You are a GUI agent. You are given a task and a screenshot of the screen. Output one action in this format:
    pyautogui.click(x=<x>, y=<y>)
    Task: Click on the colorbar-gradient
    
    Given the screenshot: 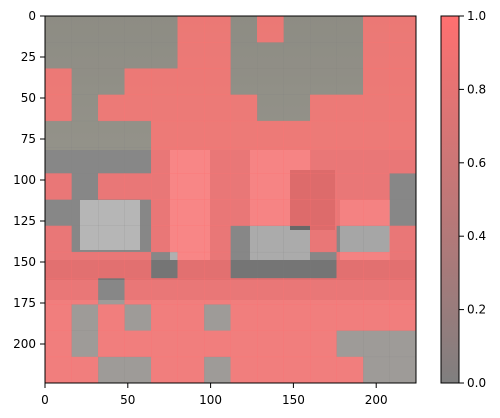 What is the action you would take?
    pyautogui.click(x=450, y=199)
    